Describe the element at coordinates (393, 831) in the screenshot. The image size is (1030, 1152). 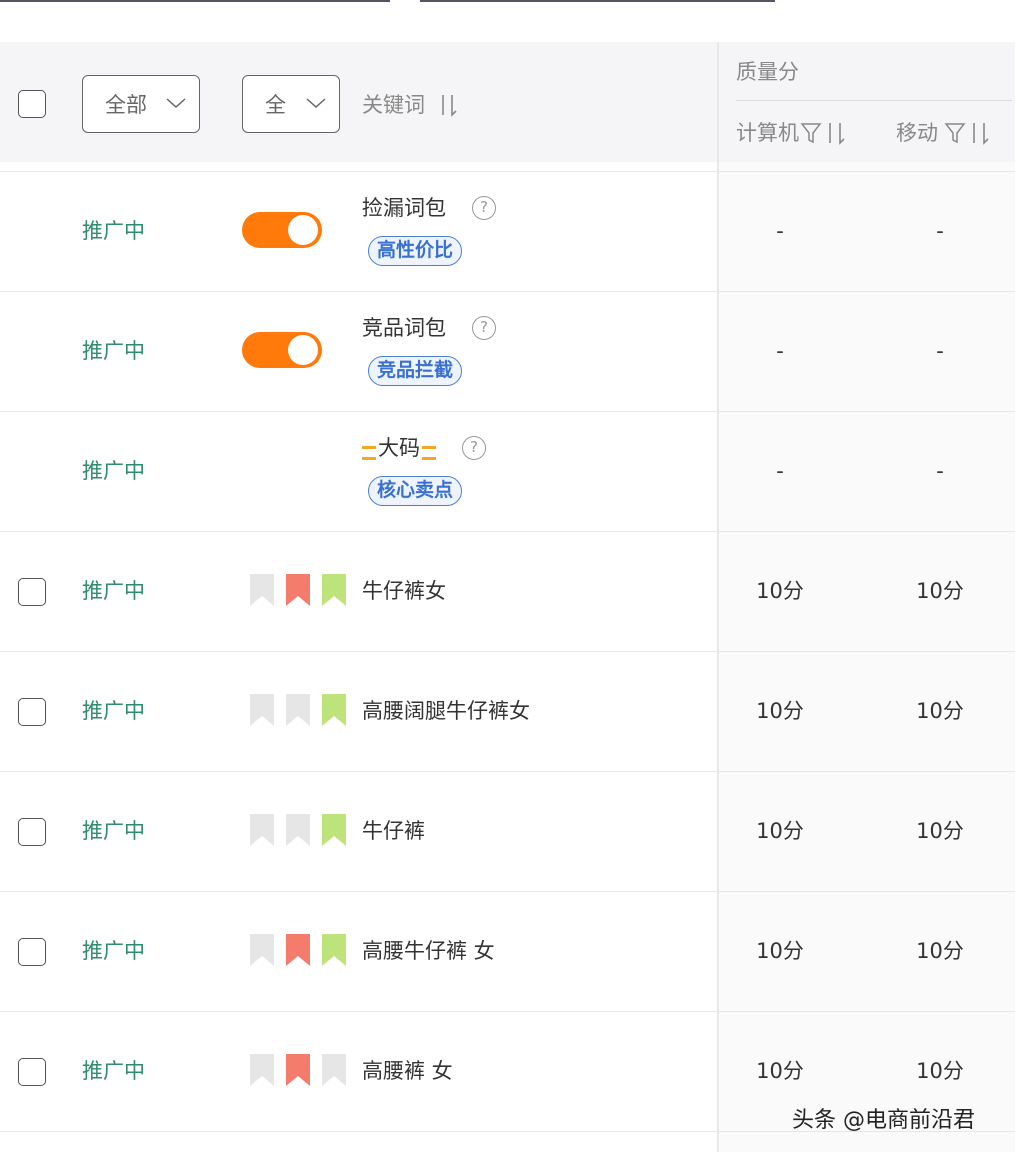
I see `keyword: 牛仔裤` at that location.